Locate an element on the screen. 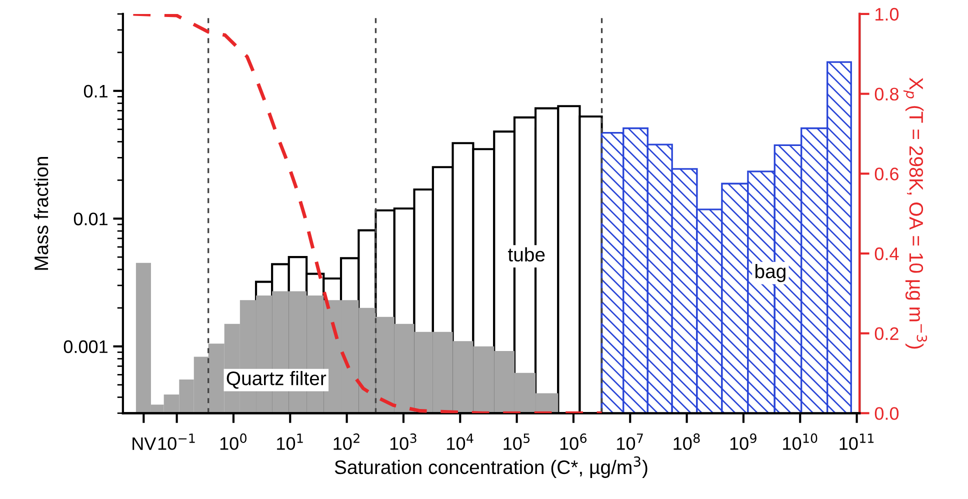 This screenshot has height=499, width=968. x-tick-label: 10$^{5}$ is located at coordinates (517, 442).